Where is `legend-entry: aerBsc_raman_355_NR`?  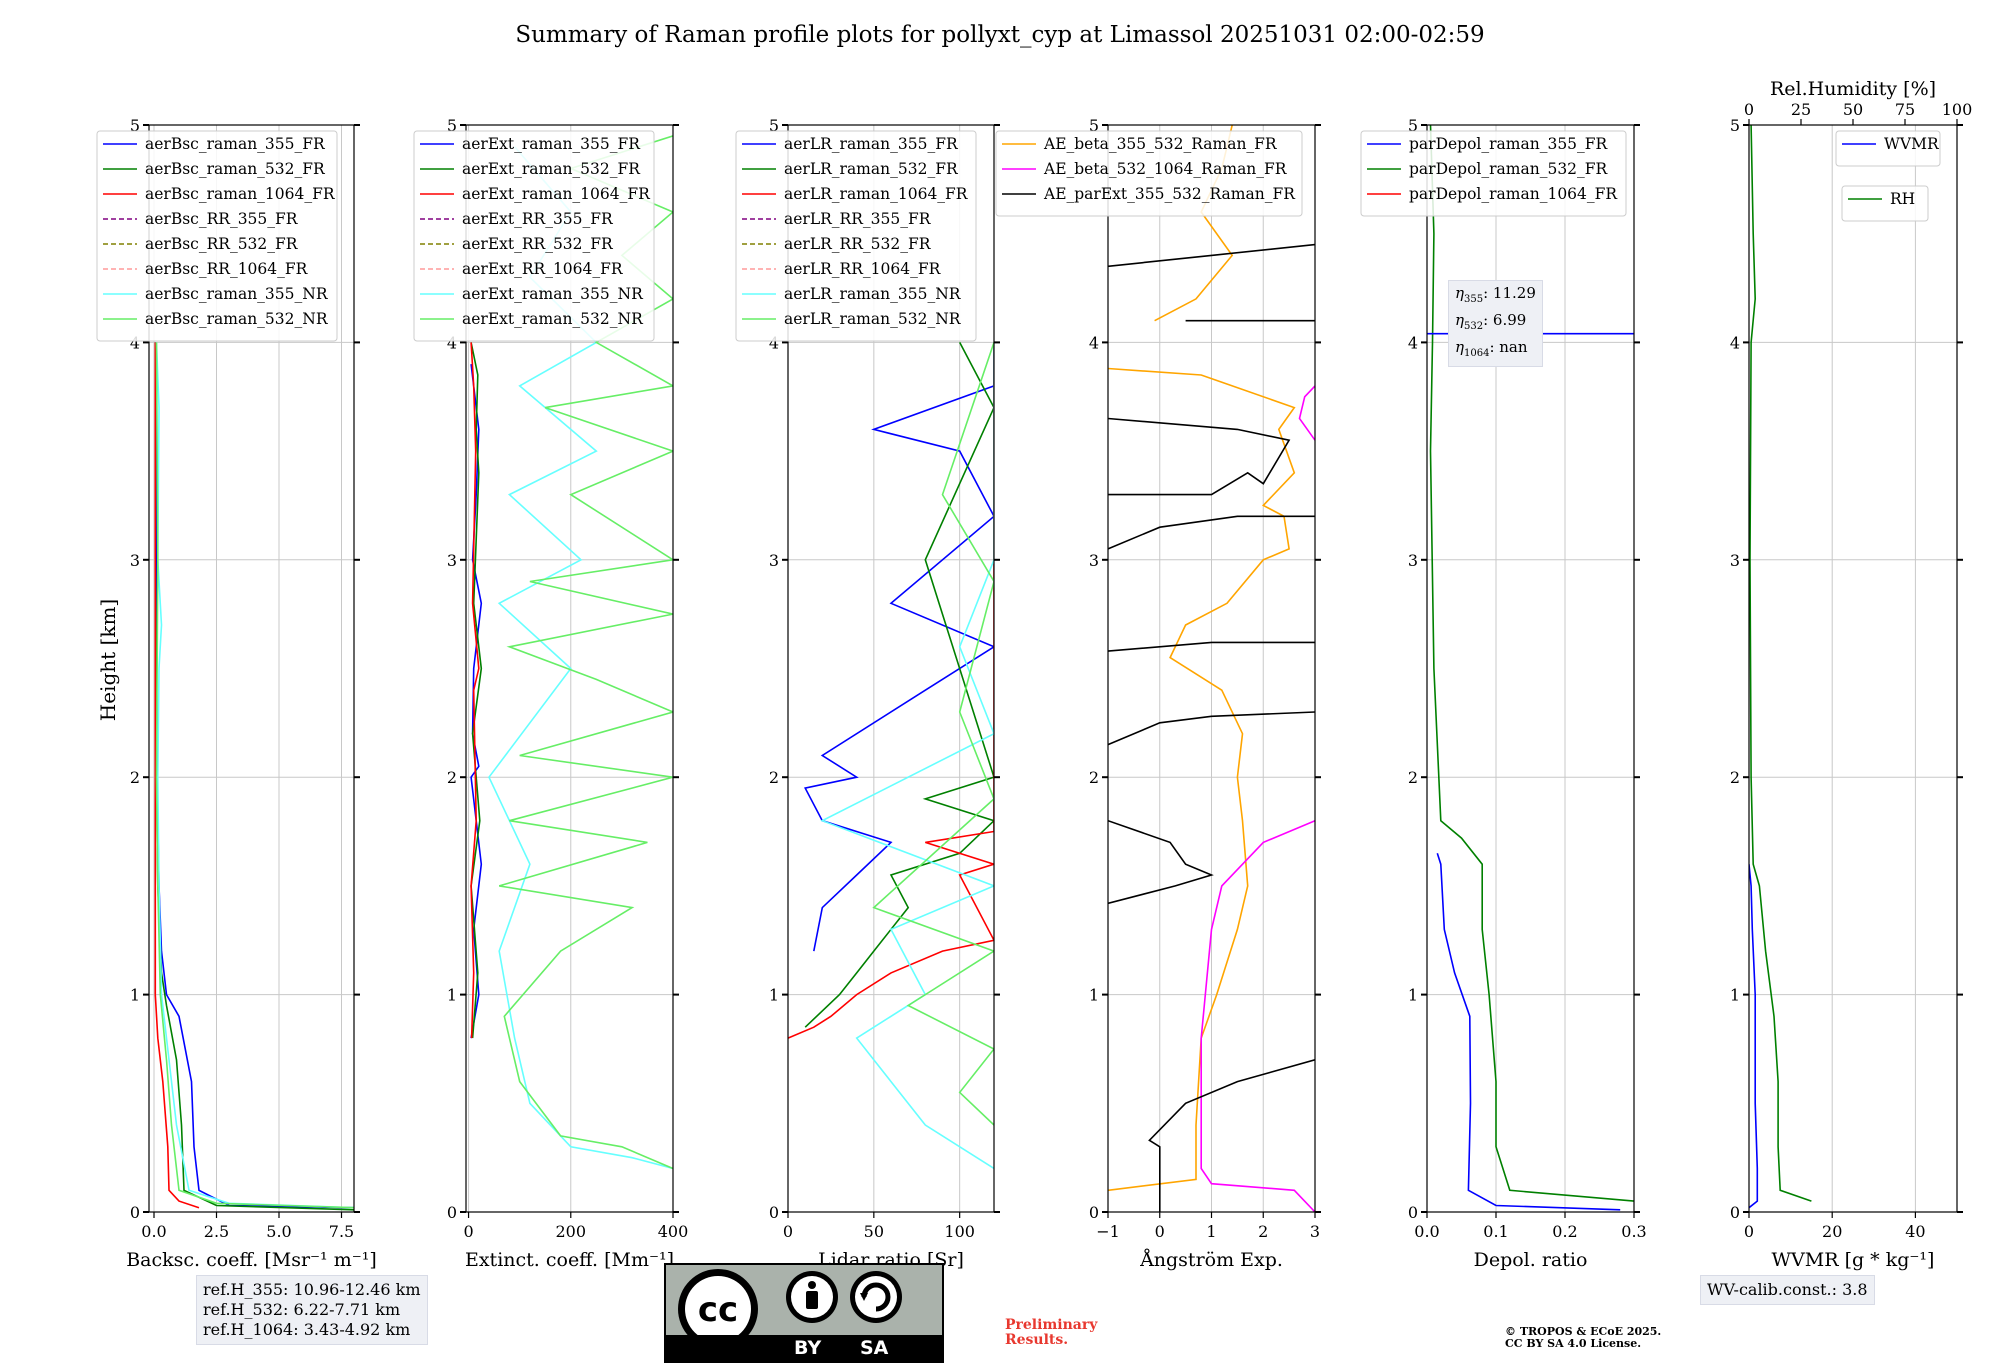
legend-entry: aerBsc_raman_355_NR is located at coordinates (237, 294).